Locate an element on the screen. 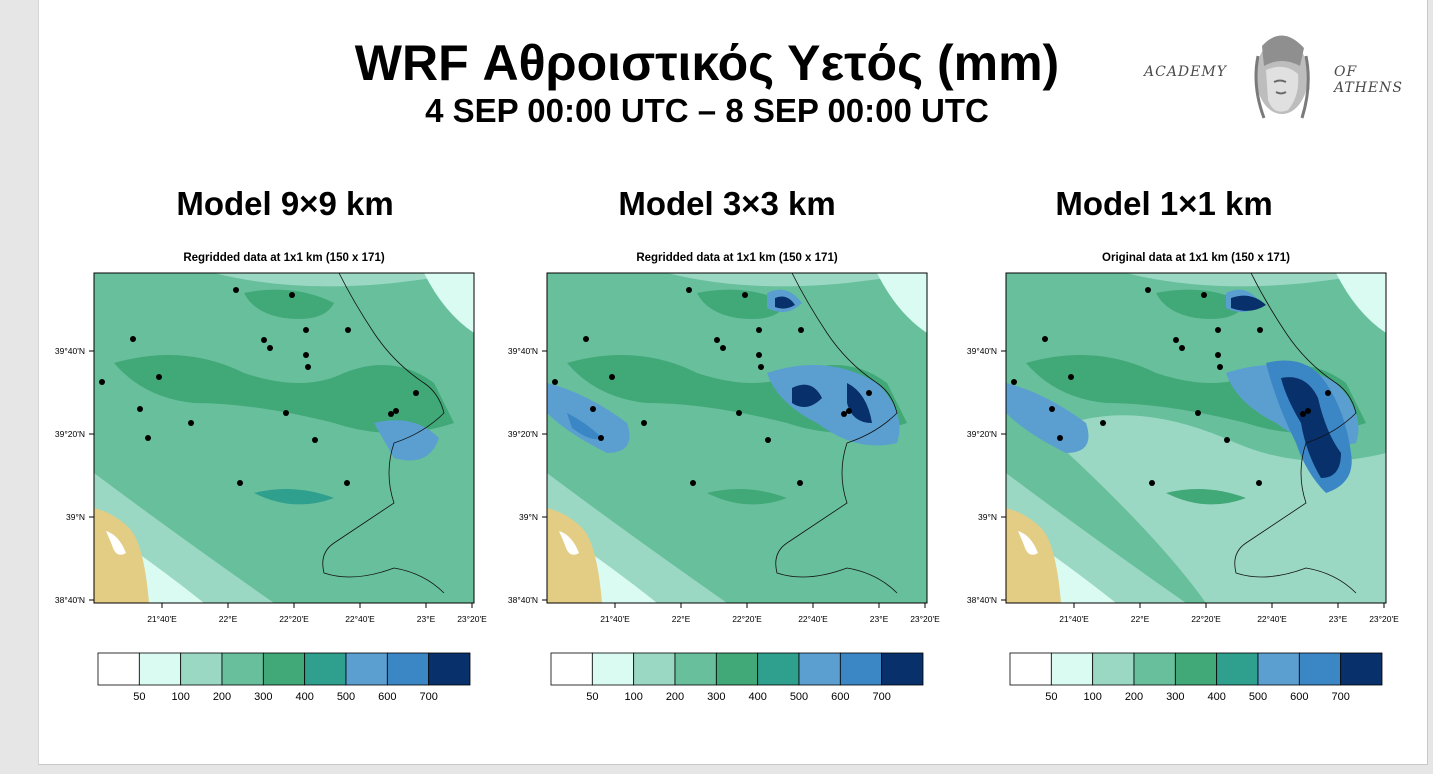 The height and width of the screenshot is (774, 1433). map-title: Original data at 1x1 km (150 x 171) is located at coordinates (1196, 258).